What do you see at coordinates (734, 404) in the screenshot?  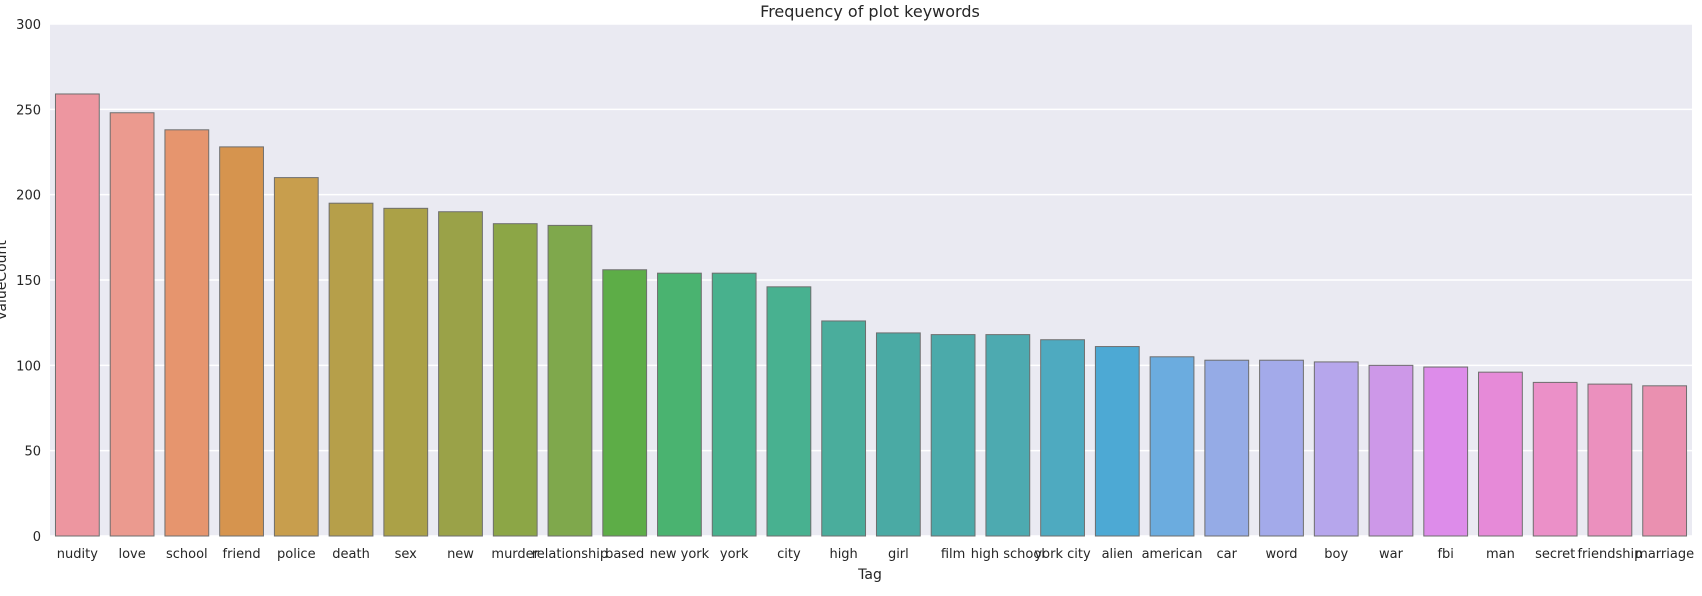 I see `bar-york` at bounding box center [734, 404].